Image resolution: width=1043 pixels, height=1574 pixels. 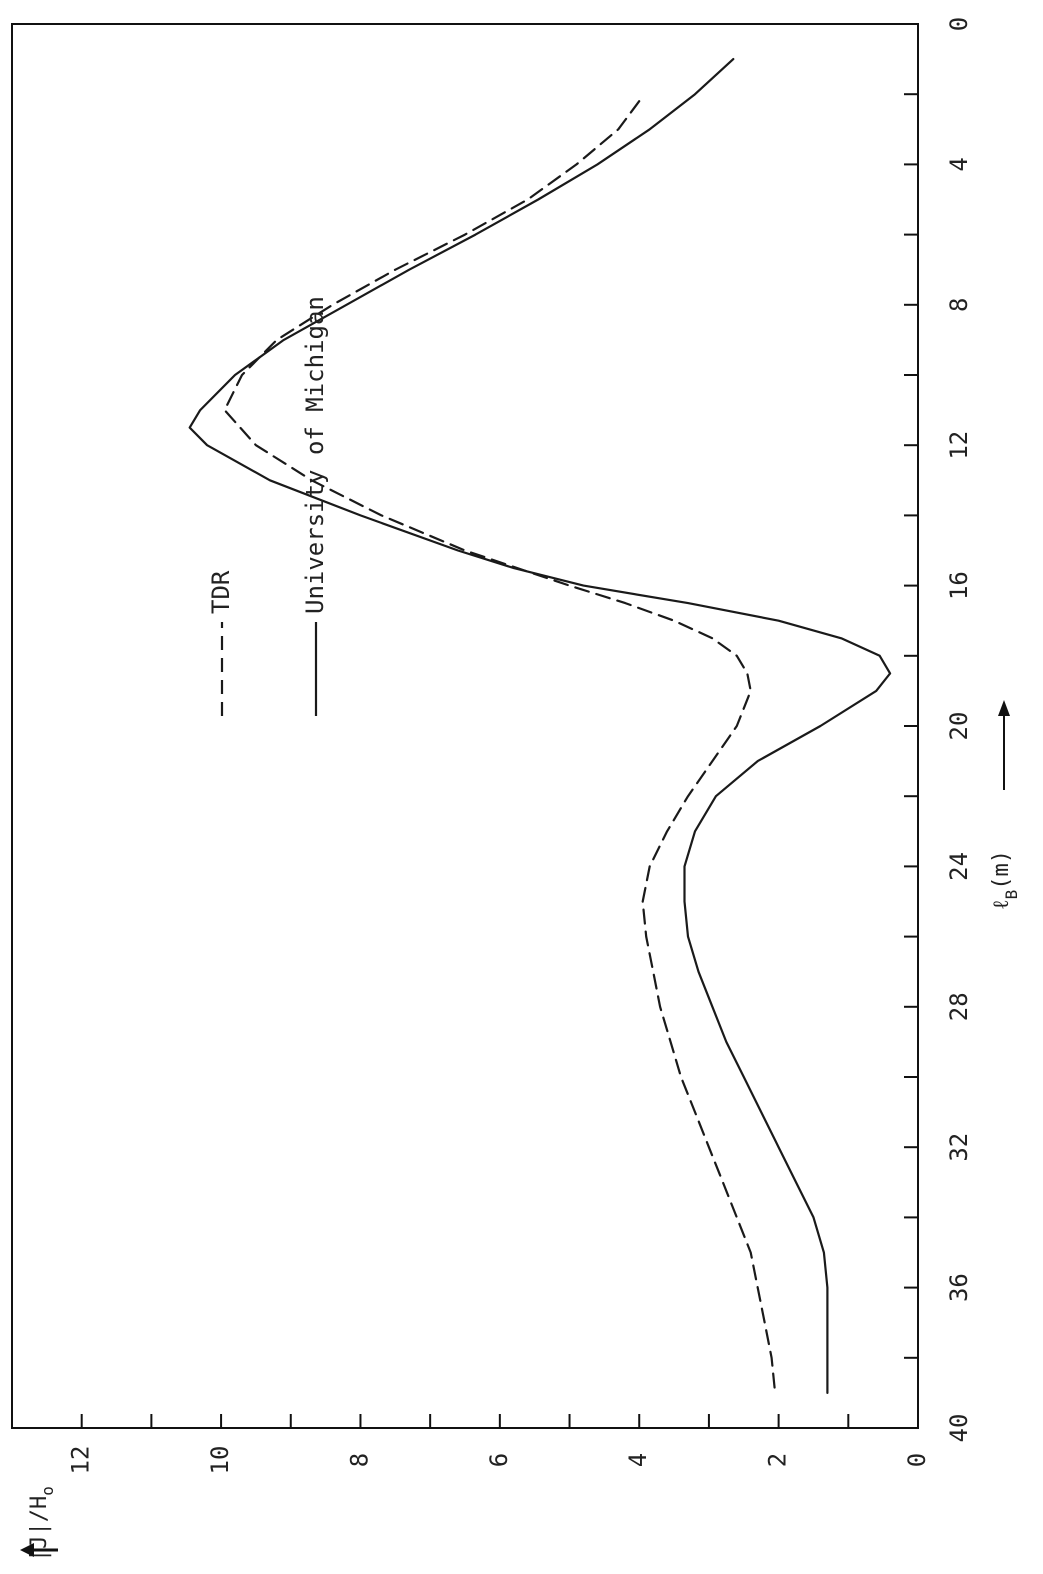 I want to click on y-tick-label: 8, so click(x=359, y=1460).